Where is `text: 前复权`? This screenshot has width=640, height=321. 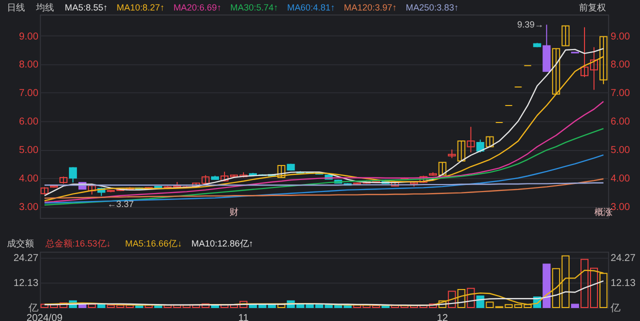 text: 前复权 is located at coordinates (592, 7).